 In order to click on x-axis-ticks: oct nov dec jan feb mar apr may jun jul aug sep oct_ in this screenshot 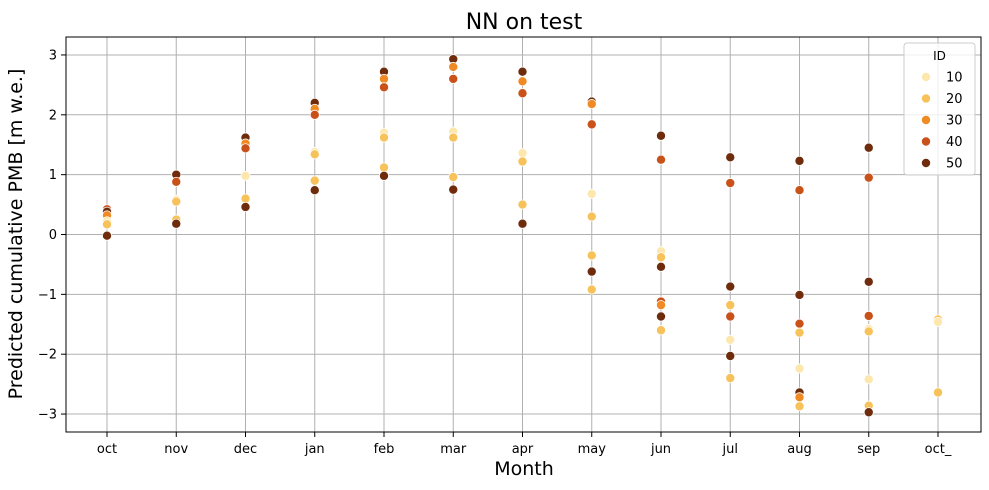, I will do `click(524, 444)`.